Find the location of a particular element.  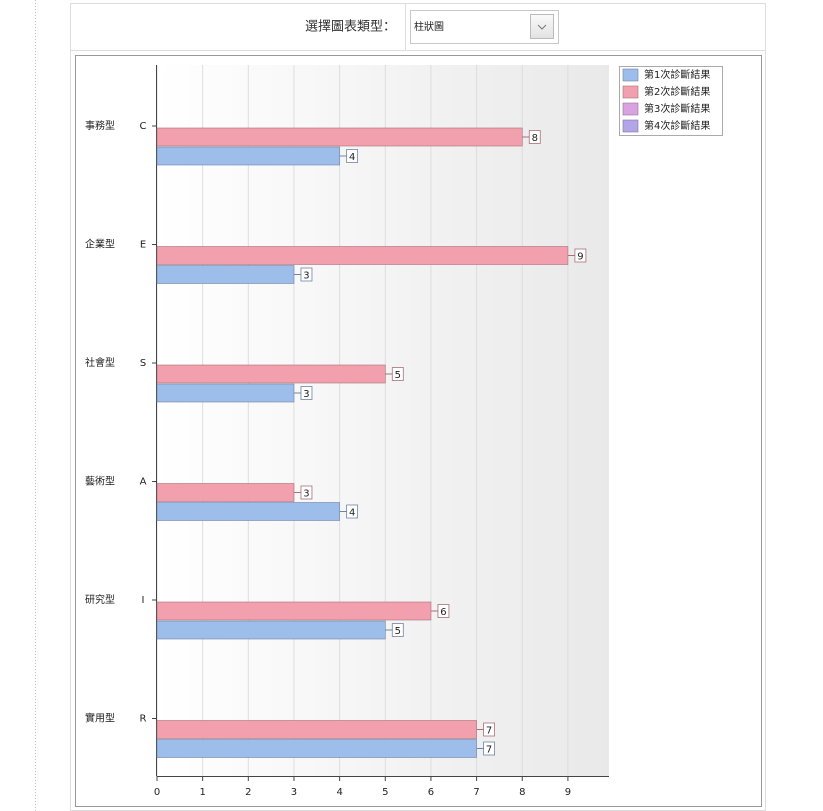

select-button is located at coordinates (542, 26).